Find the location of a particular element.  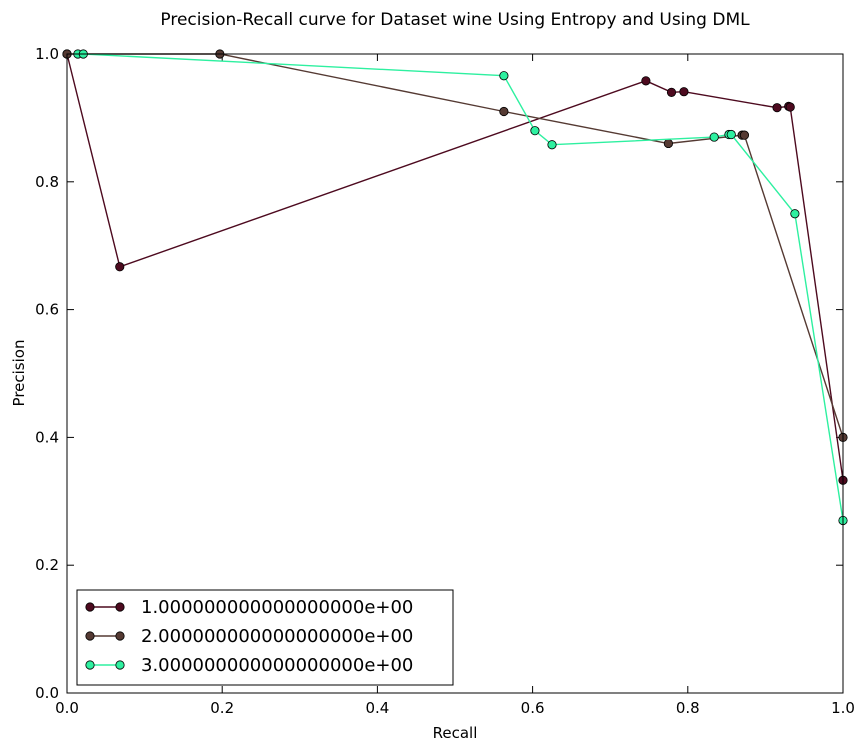

y-tick-label: 0.8 is located at coordinates (47, 182).